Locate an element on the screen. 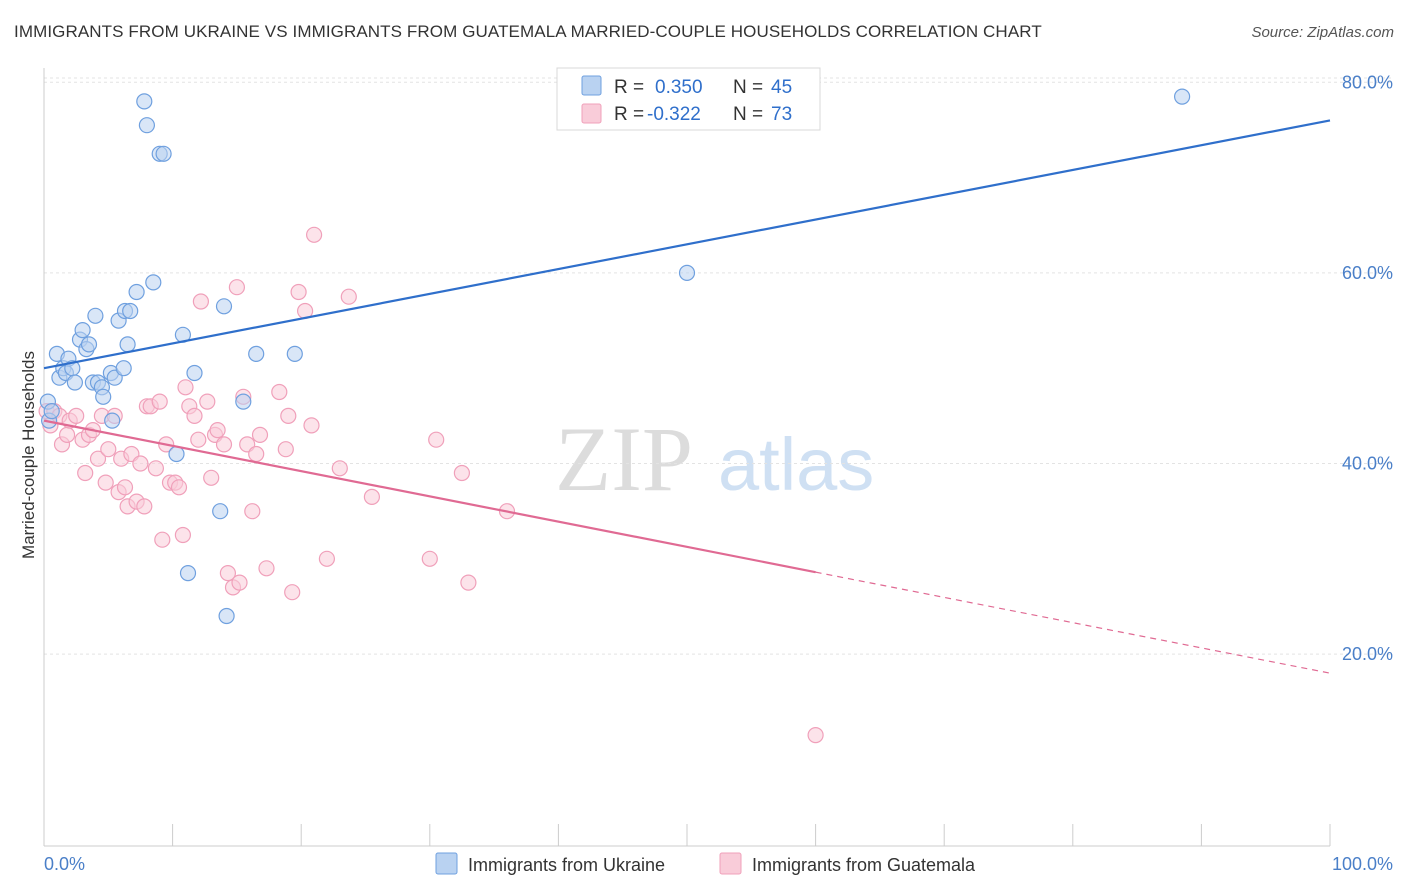  legend-n-value-ukraine: 45 is located at coordinates (781, 87).